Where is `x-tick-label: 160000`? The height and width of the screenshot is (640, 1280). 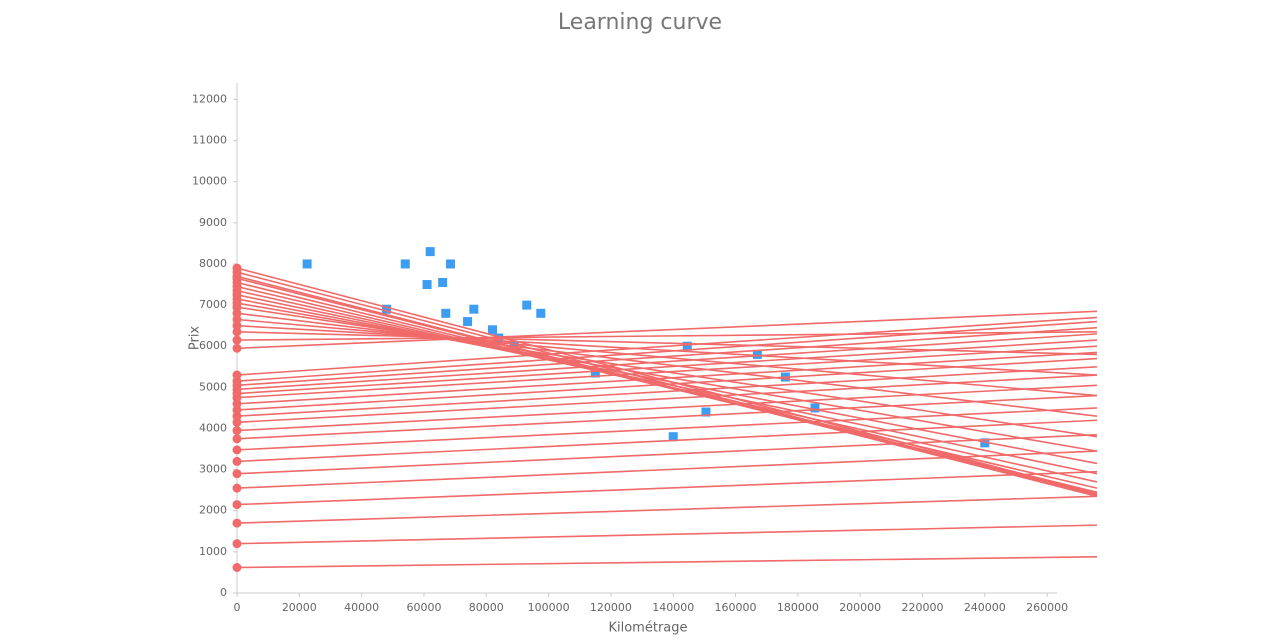
x-tick-label: 160000 is located at coordinates (736, 607).